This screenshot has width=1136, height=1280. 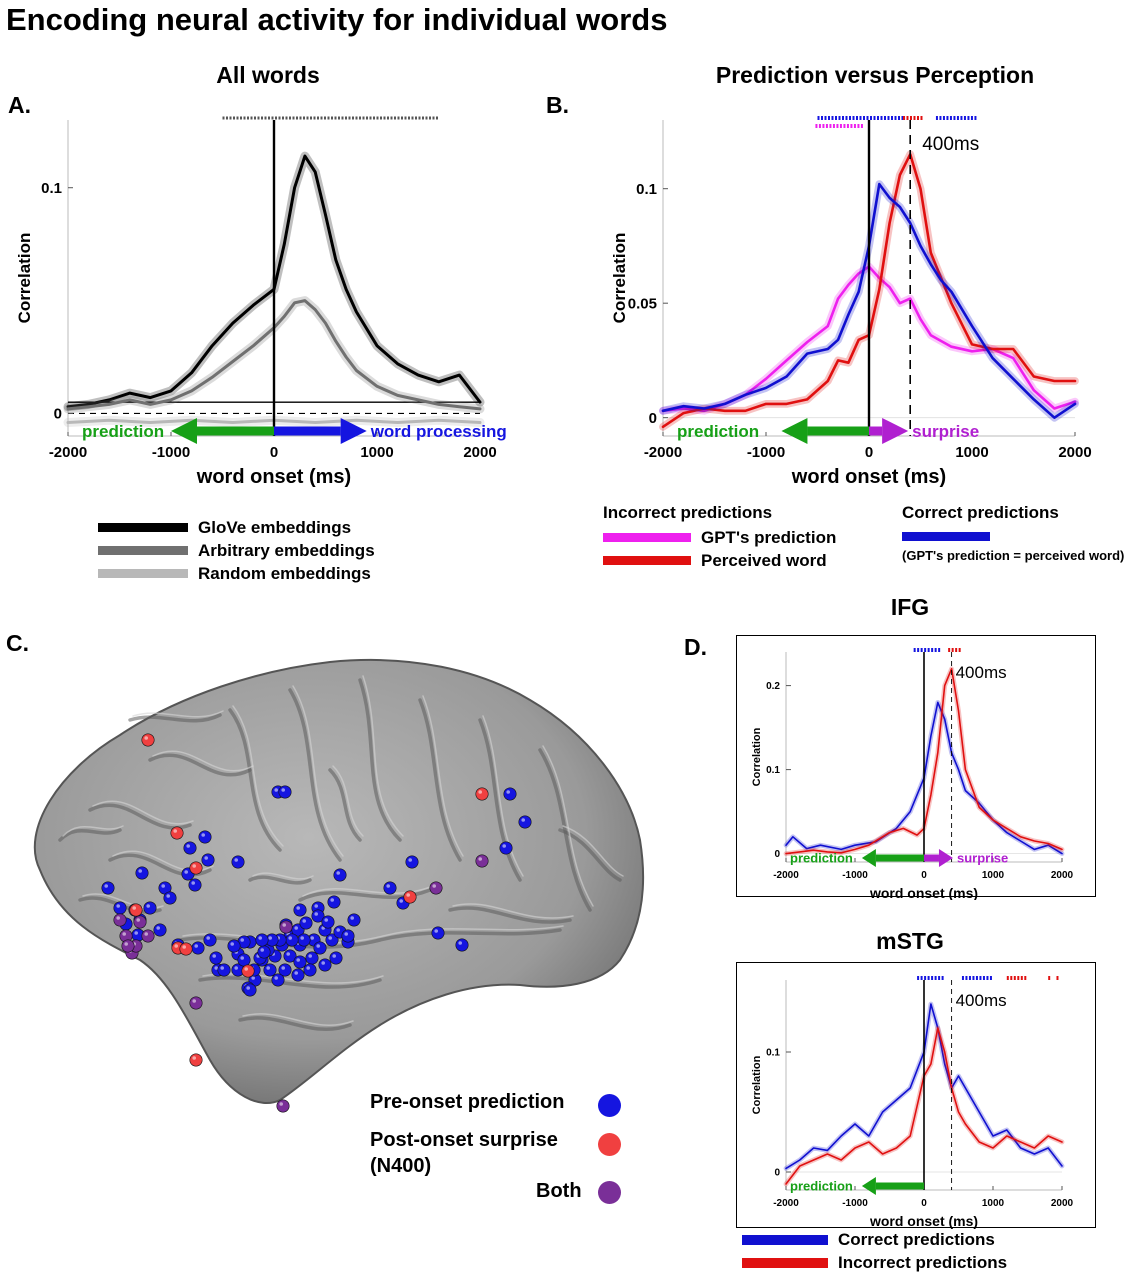 I want to click on chart-d1-series-line, so click(x=924, y=778).